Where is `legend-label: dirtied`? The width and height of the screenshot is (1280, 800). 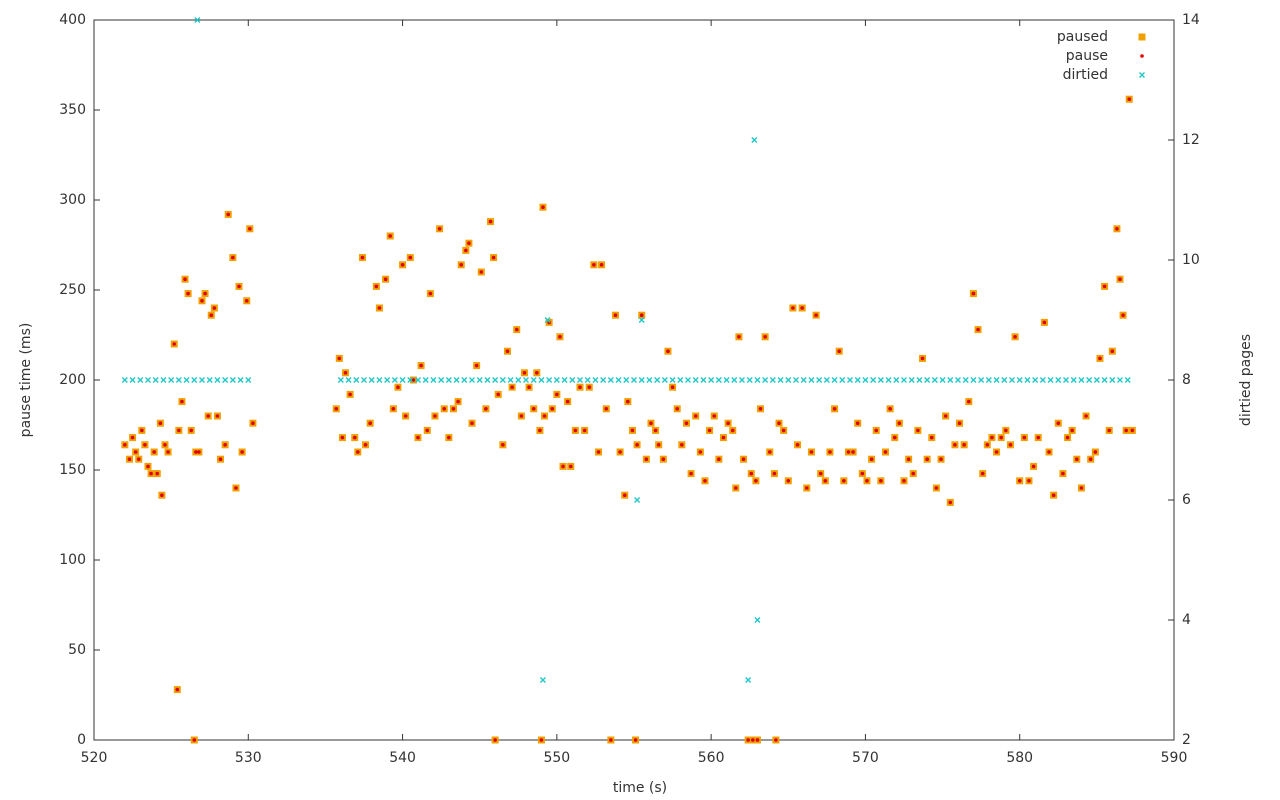
legend-label: dirtied is located at coordinates (1085, 75).